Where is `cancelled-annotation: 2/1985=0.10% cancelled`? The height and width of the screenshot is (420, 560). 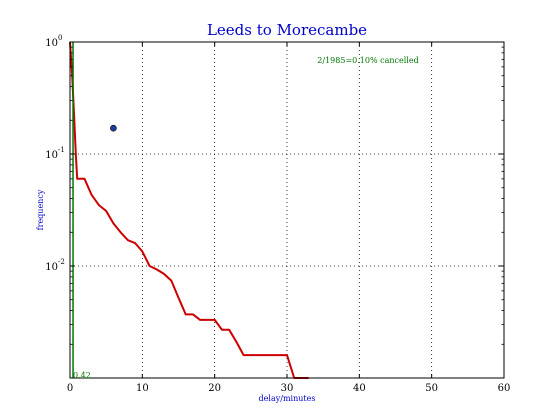 cancelled-annotation: 2/1985=0.10% cancelled is located at coordinates (367, 60).